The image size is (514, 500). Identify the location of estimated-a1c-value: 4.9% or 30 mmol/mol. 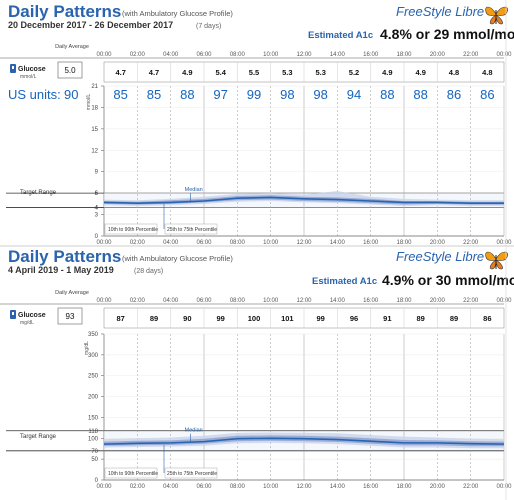
(448, 280).